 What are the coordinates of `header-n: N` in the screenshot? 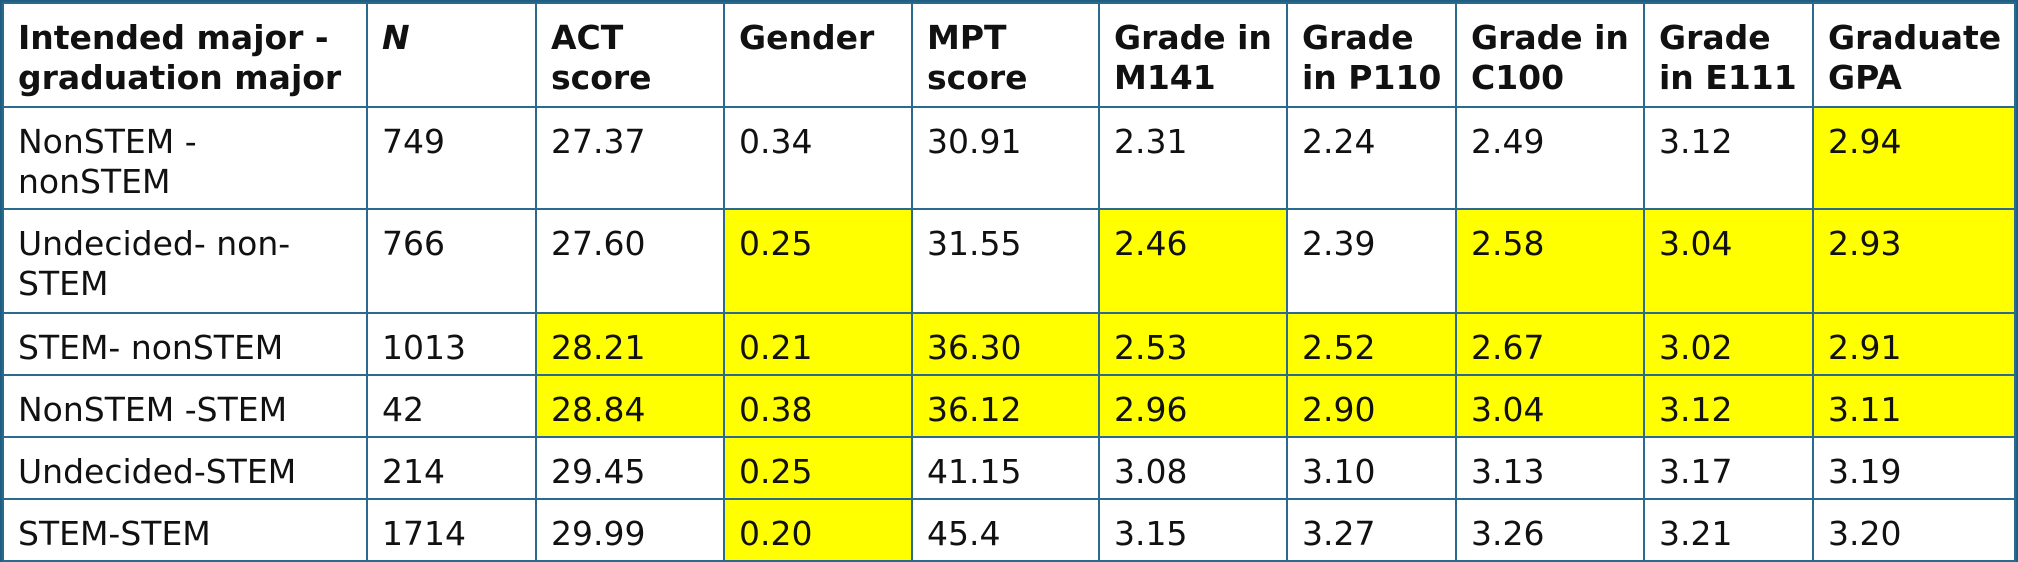 It's located at (451, 55).